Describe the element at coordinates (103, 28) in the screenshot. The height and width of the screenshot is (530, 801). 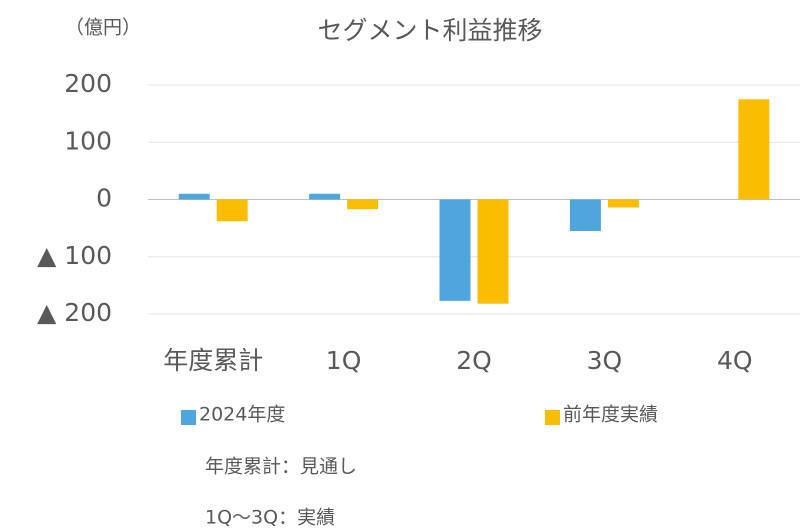
I see `unit-label: （億円）` at that location.